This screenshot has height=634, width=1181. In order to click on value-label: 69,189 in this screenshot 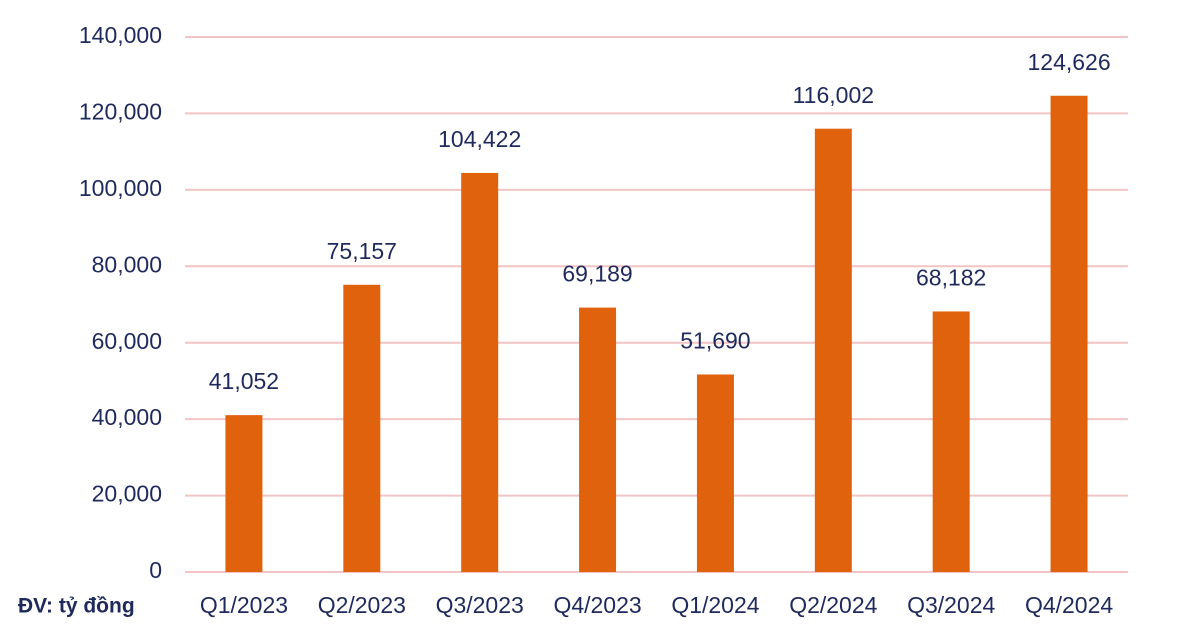, I will do `click(597, 274)`.